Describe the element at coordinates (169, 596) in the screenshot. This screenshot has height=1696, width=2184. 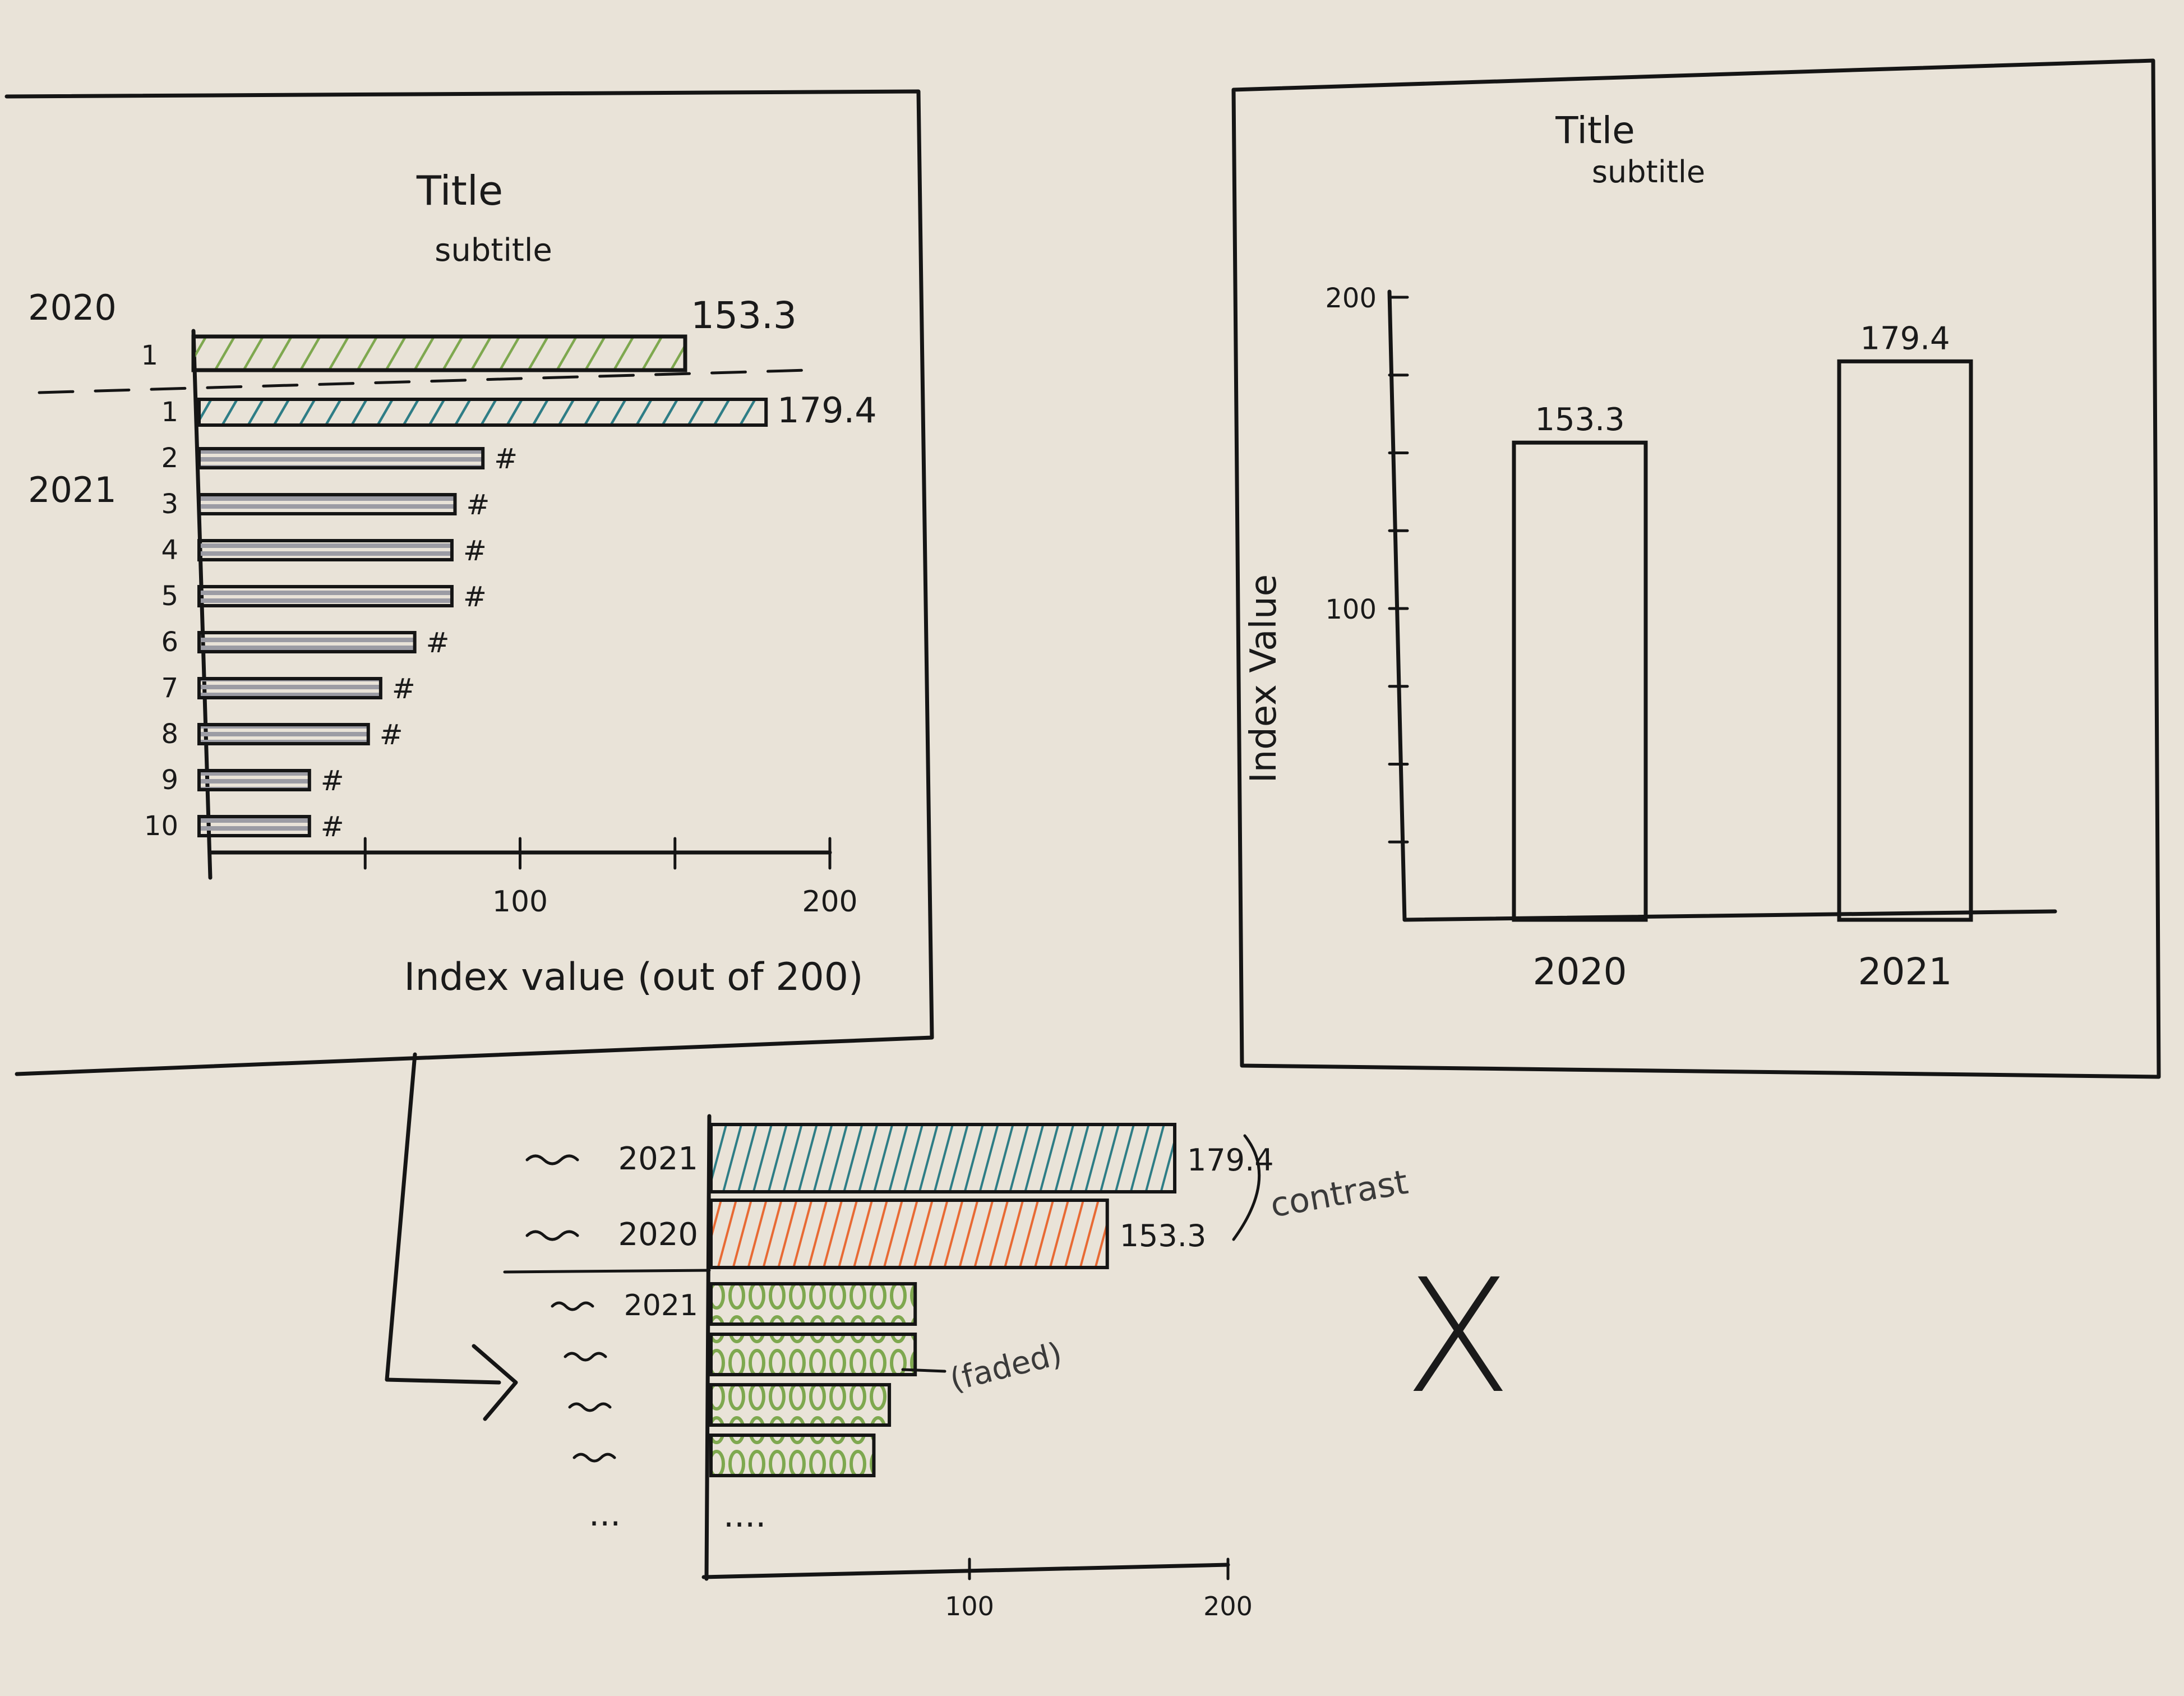
I see `rank-label-2021-5: 5` at that location.